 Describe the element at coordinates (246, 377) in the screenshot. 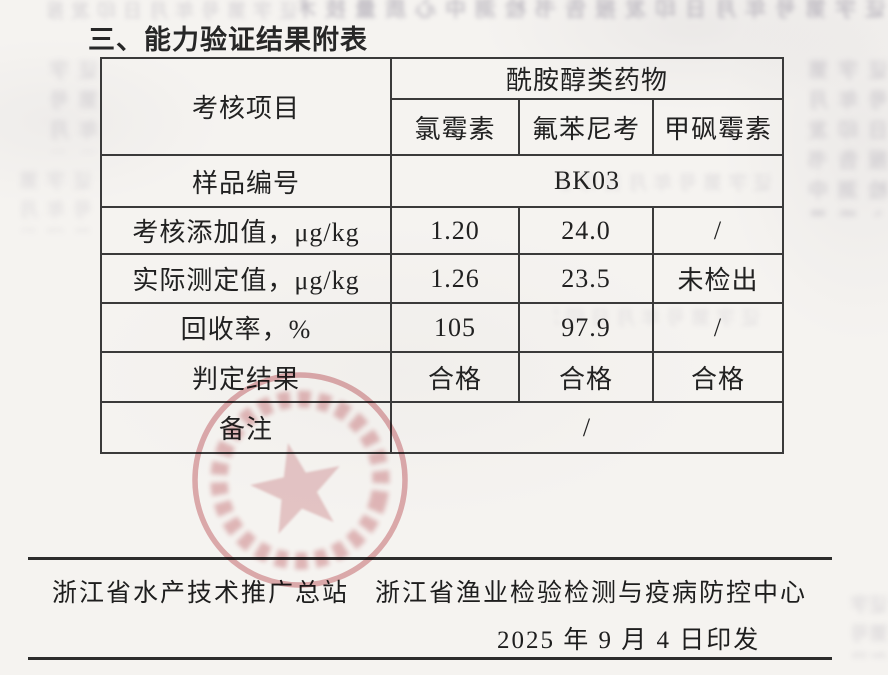

I see `row-label: 判定结果` at that location.